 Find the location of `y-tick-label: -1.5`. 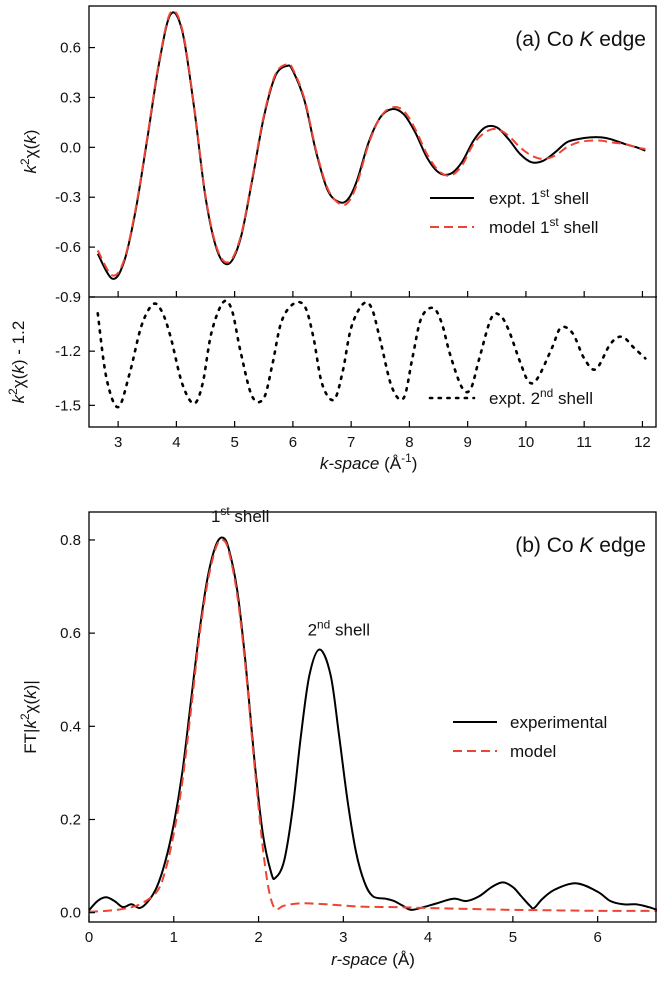

y-tick-label: -1.5 is located at coordinates (68, 405).